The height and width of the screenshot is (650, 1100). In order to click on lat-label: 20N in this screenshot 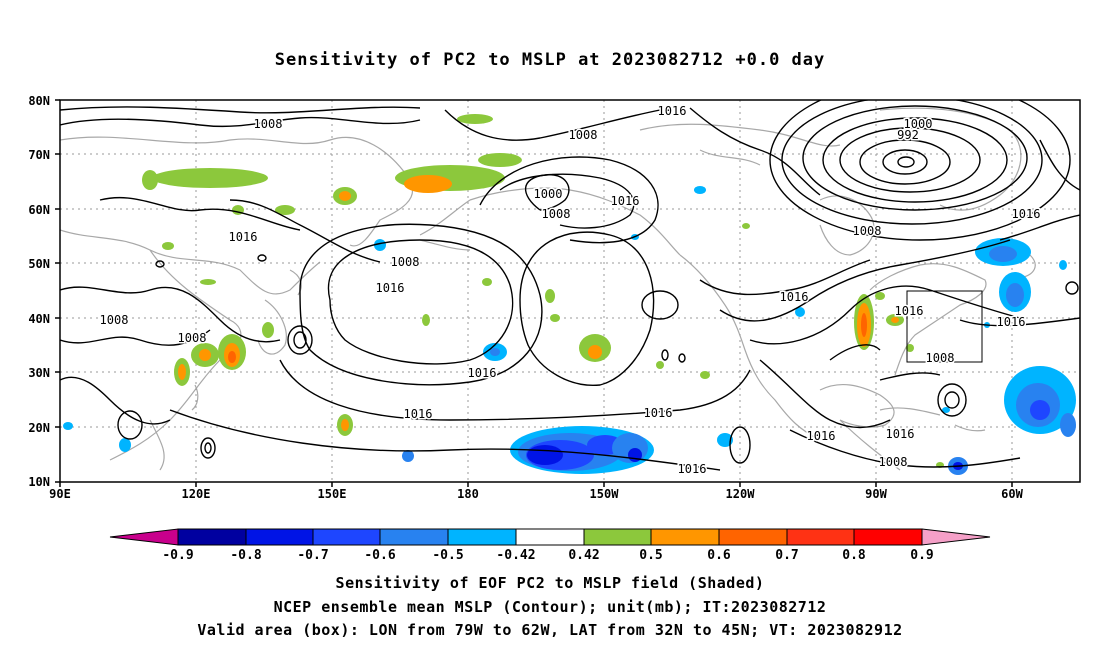, I will do `click(39, 428)`.